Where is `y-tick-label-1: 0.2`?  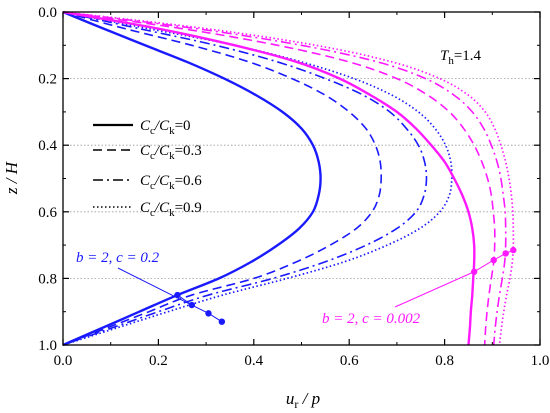
y-tick-label-1: 0.2 is located at coordinates (47, 80).